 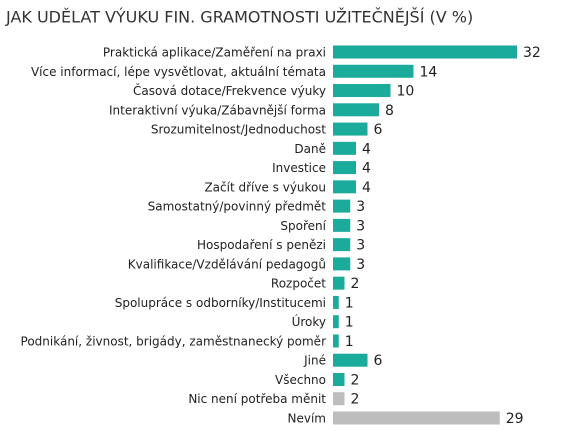 What do you see at coordinates (299, 168) in the screenshot?
I see `category-label: Investice` at bounding box center [299, 168].